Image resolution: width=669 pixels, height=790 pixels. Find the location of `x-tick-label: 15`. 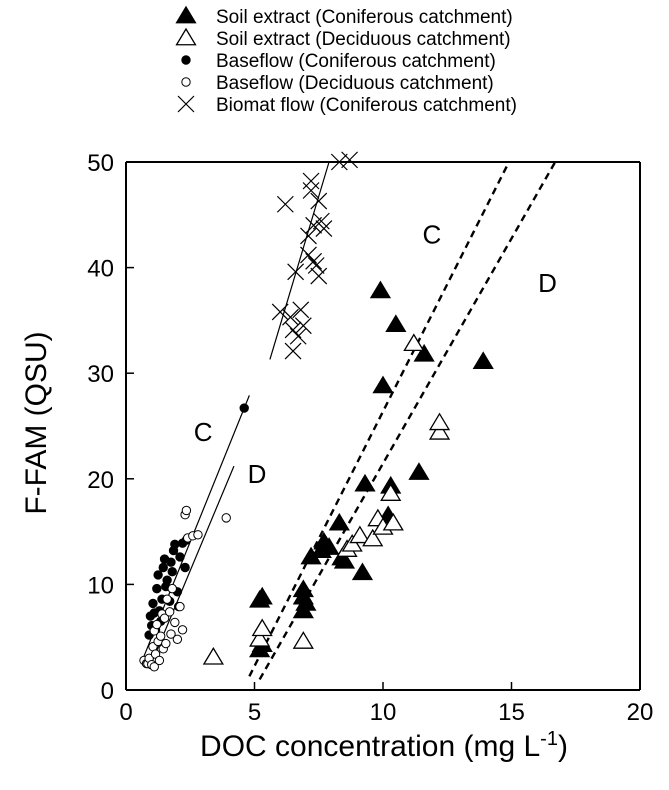

x-tick-label: 15 is located at coordinates (511, 712).